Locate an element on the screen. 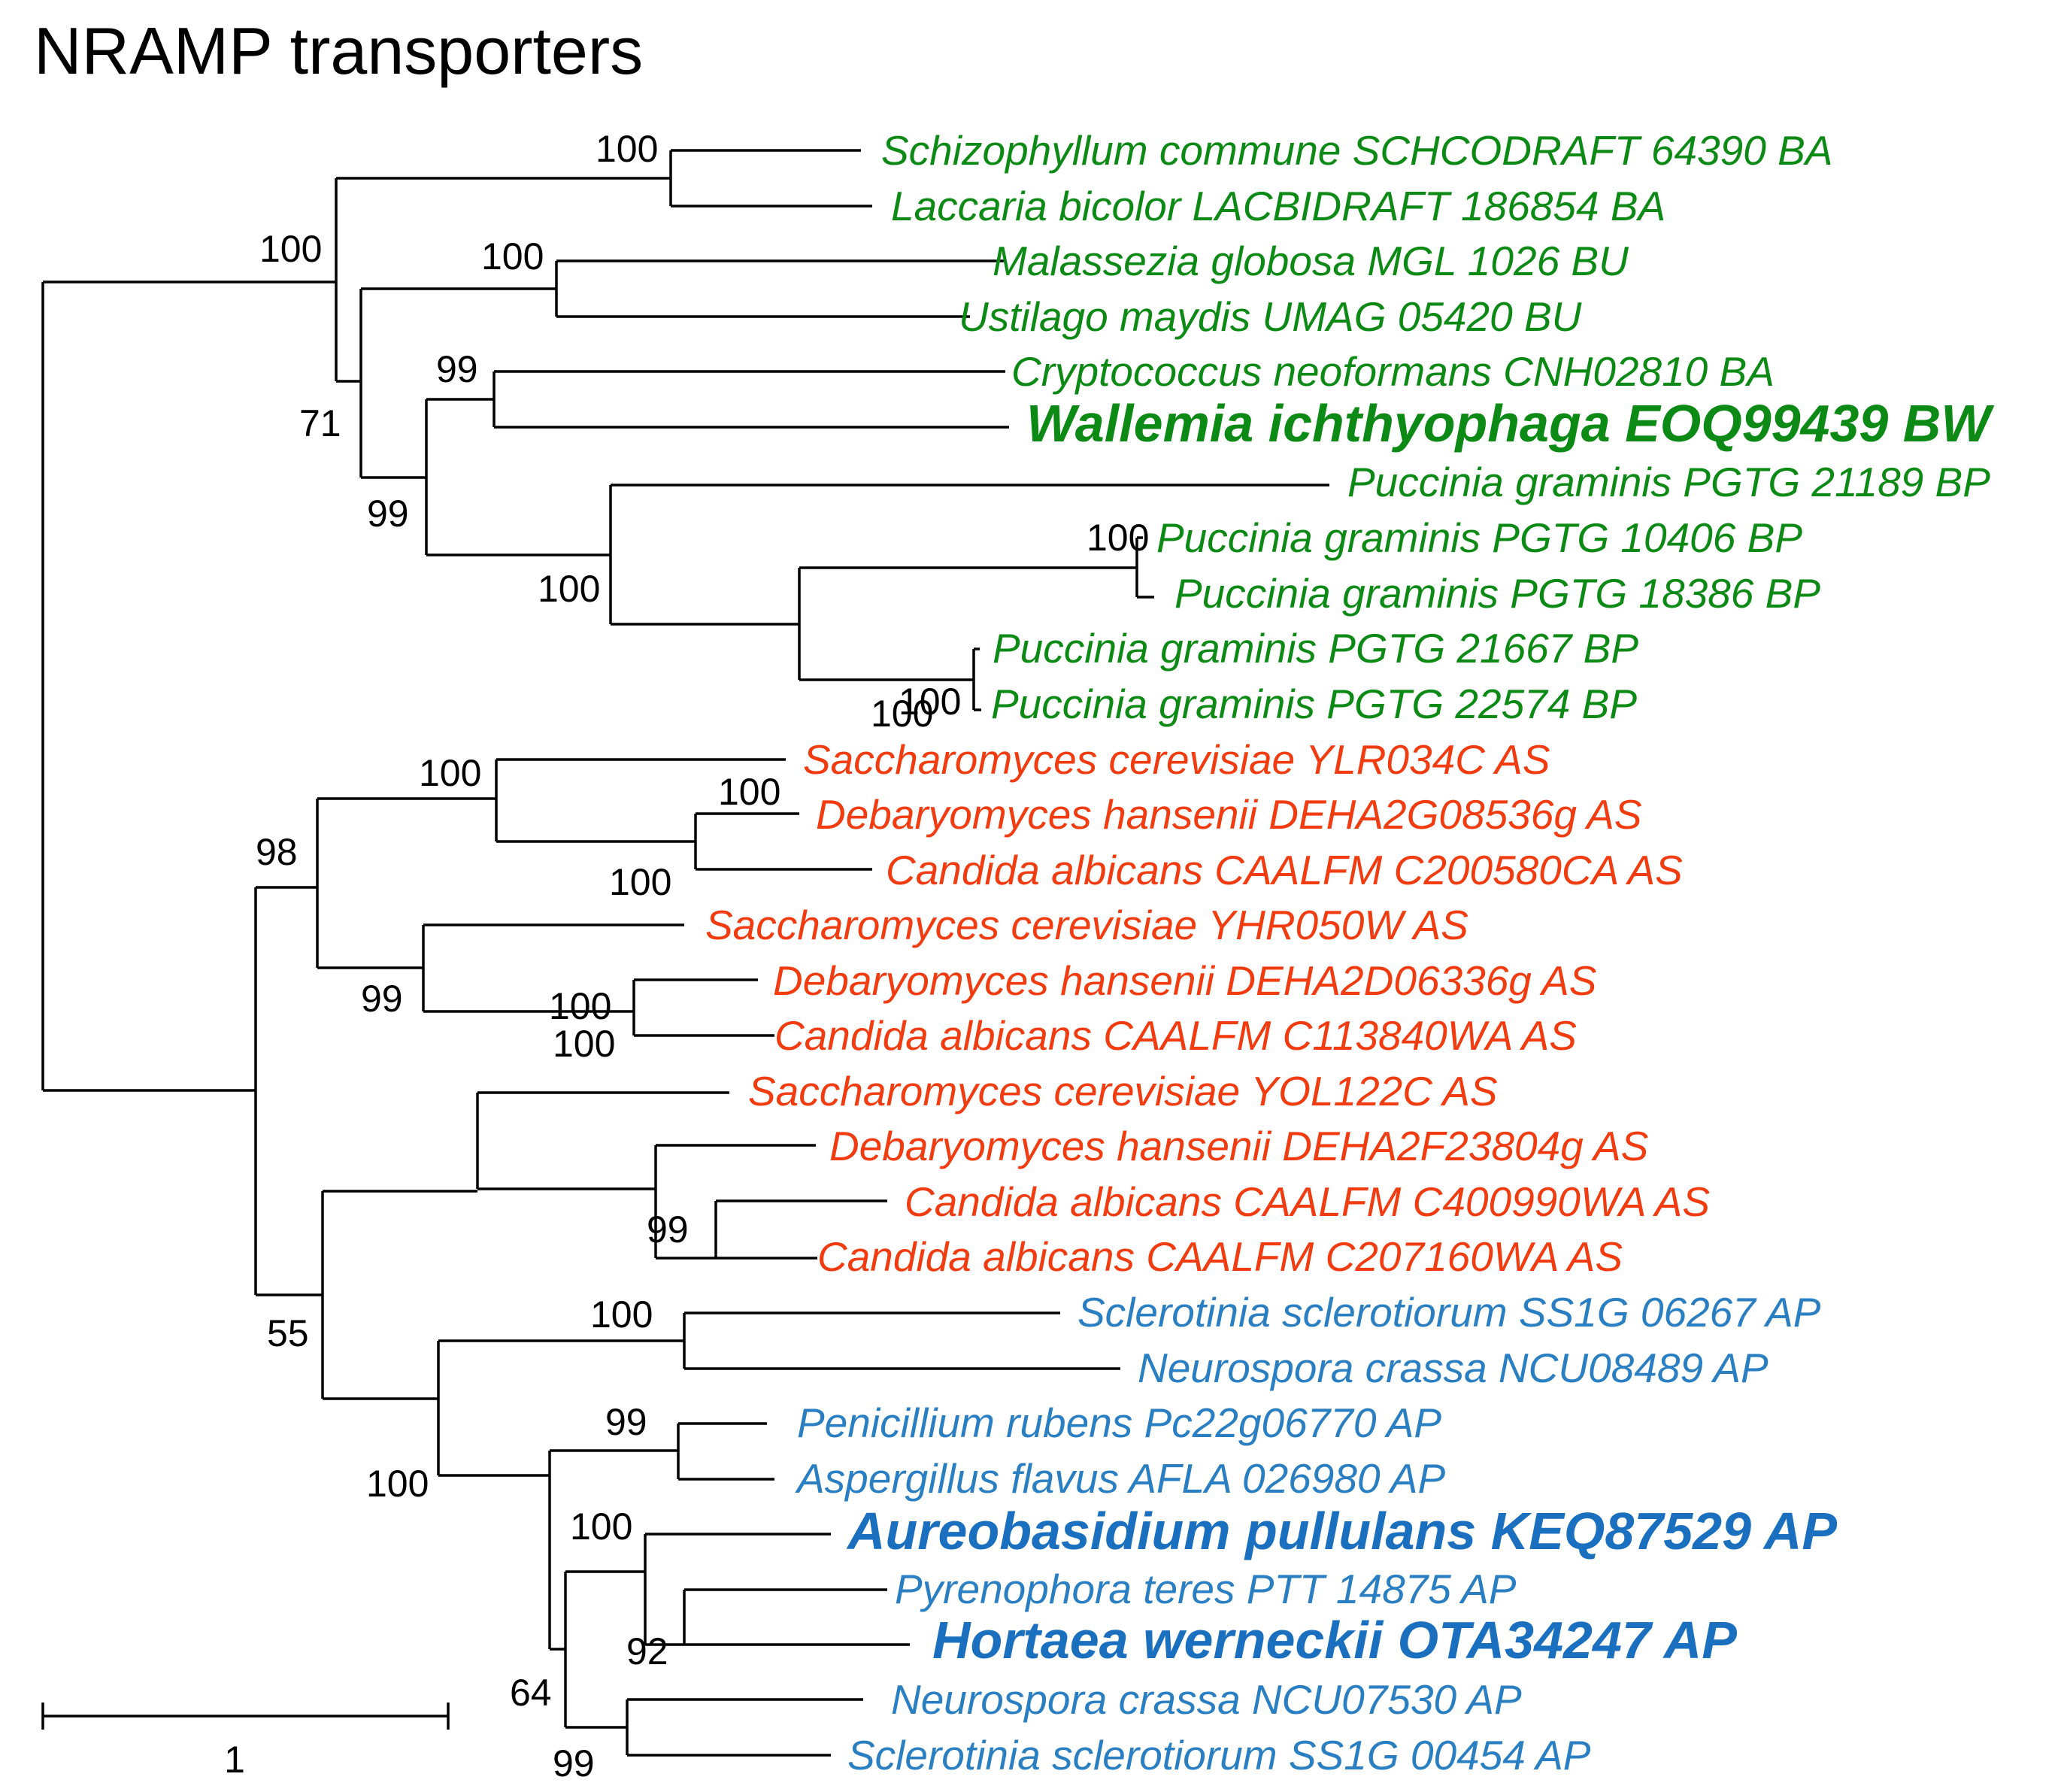 Image resolution: width=2061 pixels, height=1792 pixels. taxon-label: Puccinia graminis PGTG 22574 BP is located at coordinates (1314, 704).